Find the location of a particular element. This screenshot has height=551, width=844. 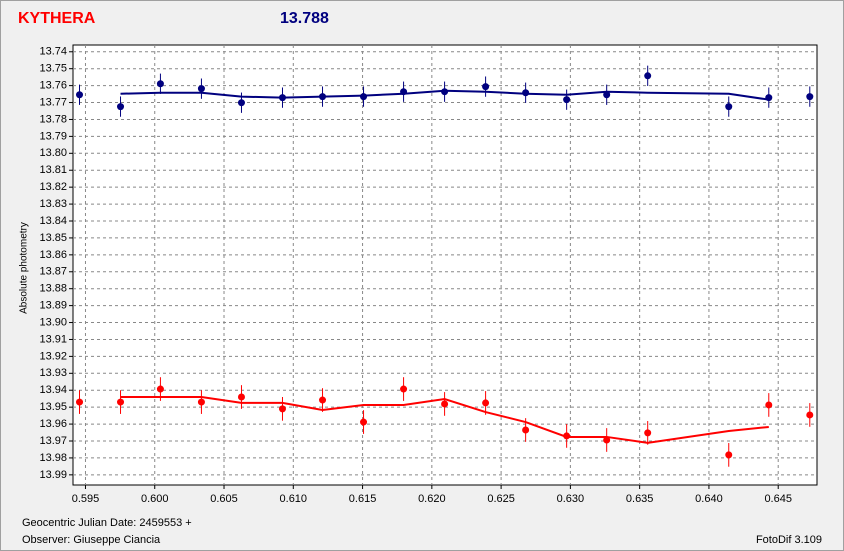

x-tick-label: 0.615 is located at coordinates (363, 499).